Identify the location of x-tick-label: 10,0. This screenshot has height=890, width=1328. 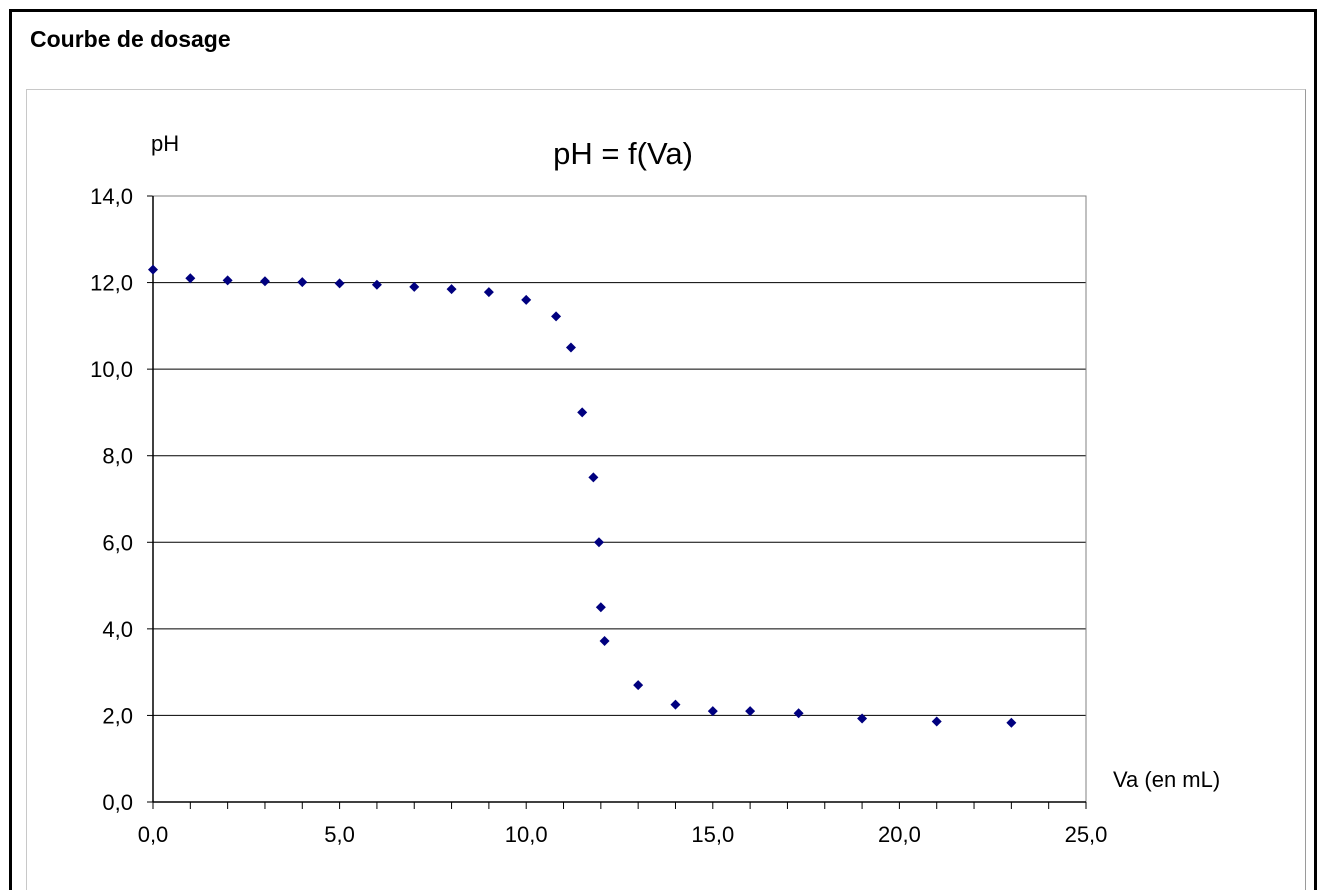
(526, 834).